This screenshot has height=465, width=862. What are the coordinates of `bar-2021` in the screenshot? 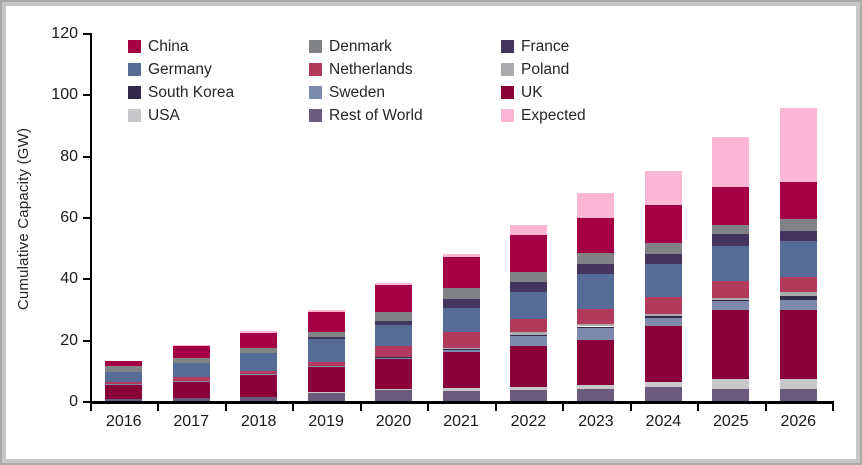 It's located at (461, 203).